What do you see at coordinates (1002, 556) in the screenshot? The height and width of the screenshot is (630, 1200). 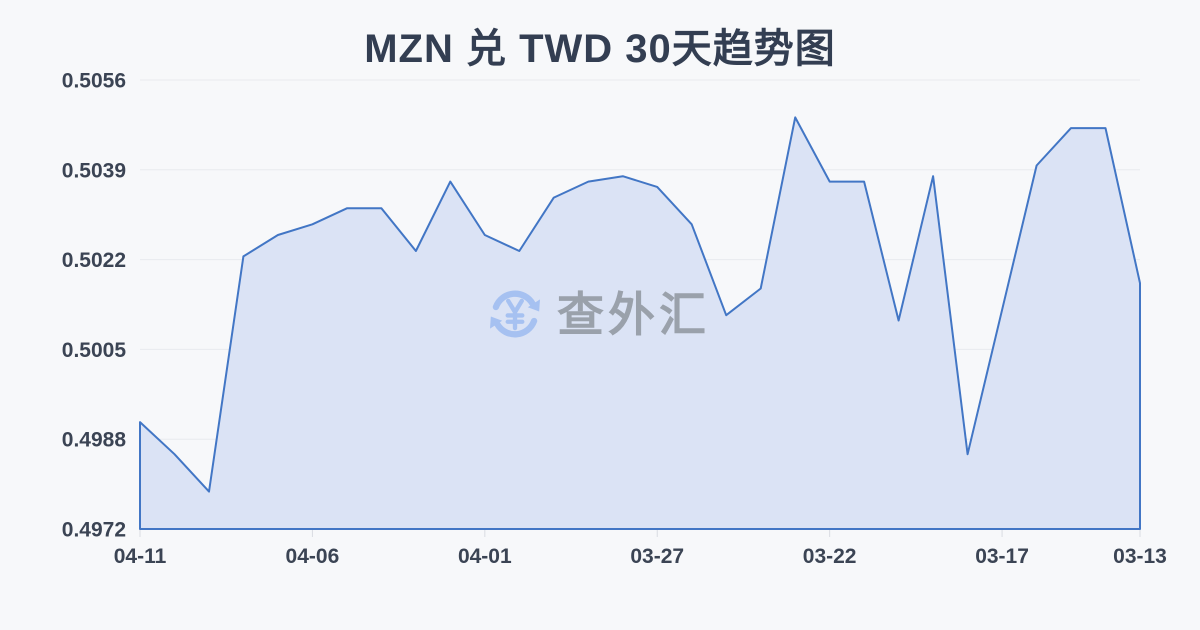 I see `x-axis-label: 03-17` at bounding box center [1002, 556].